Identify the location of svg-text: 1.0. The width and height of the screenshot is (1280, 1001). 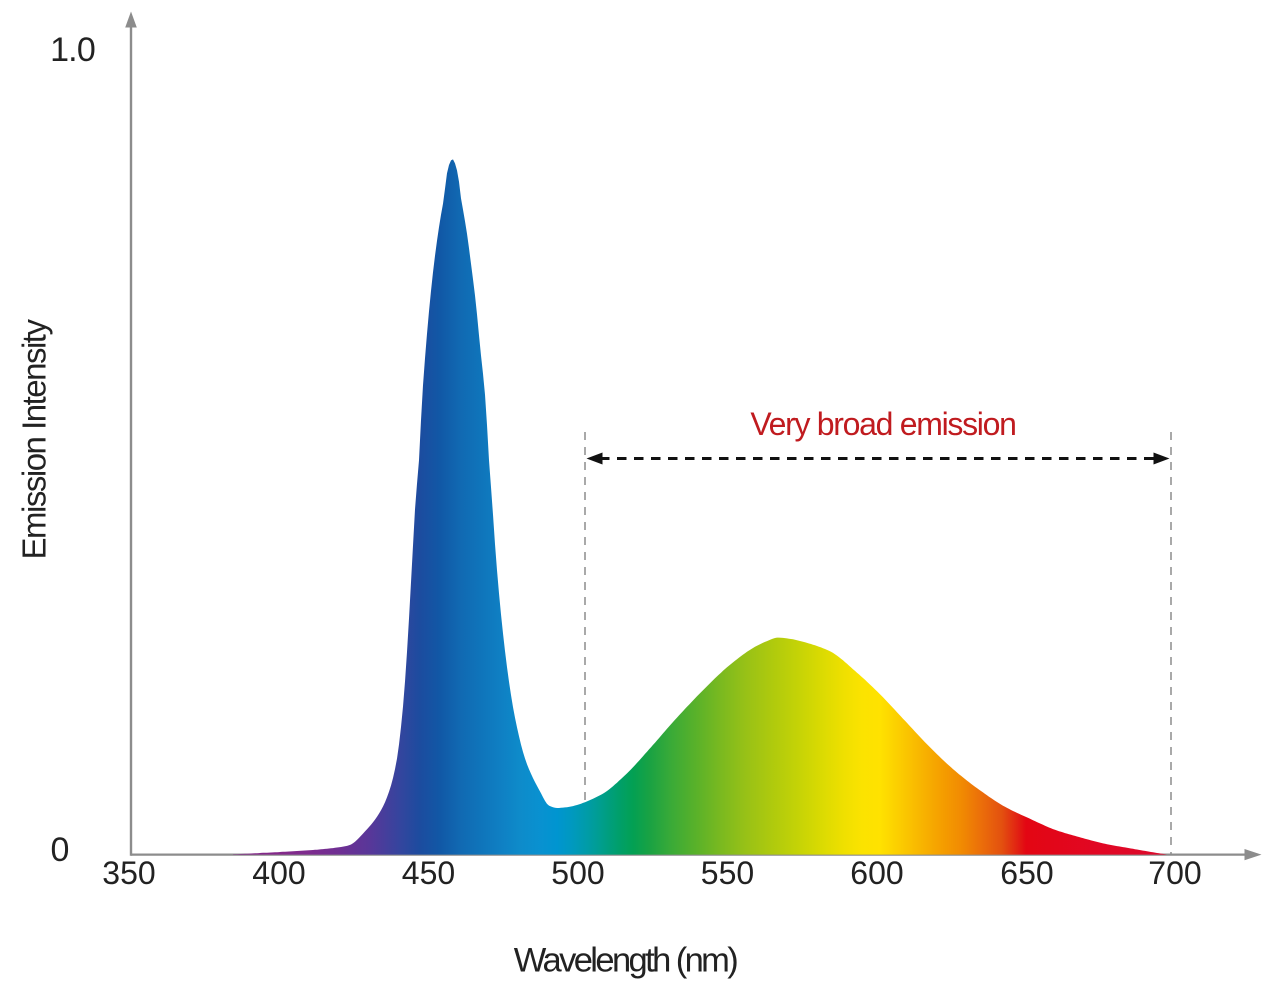
(72, 50).